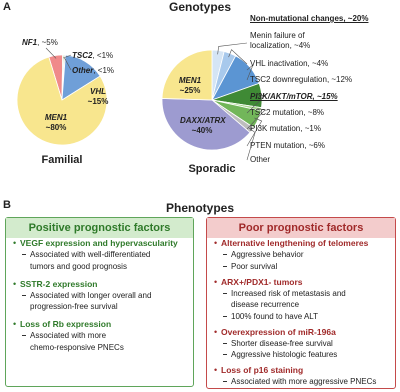 The image size is (400, 392). I want to click on panel-label: A, so click(7, 7).